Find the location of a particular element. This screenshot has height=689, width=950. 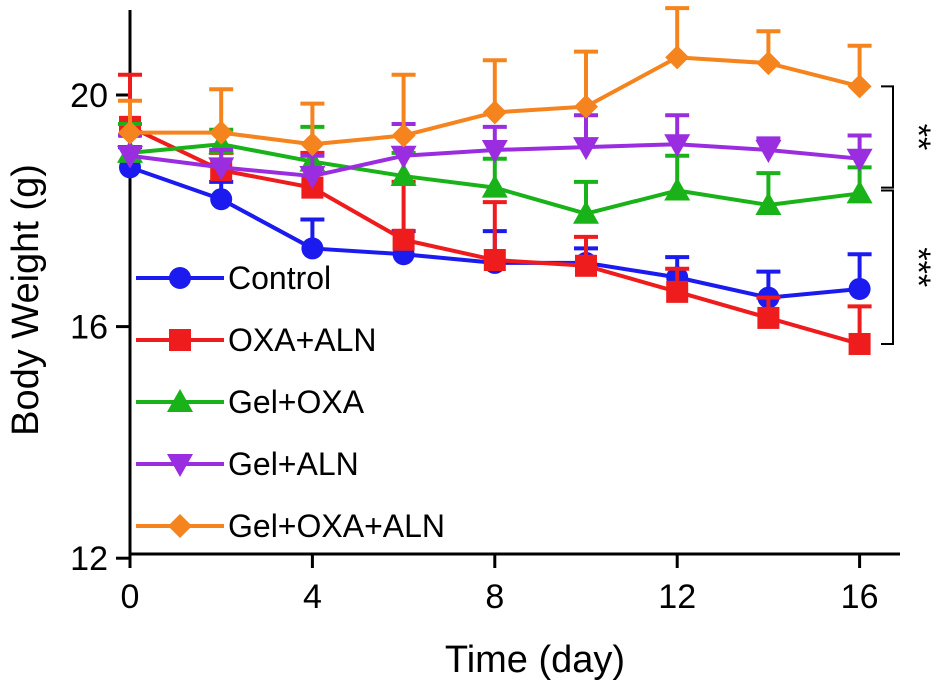

legend-label: Control is located at coordinates (279, 278).